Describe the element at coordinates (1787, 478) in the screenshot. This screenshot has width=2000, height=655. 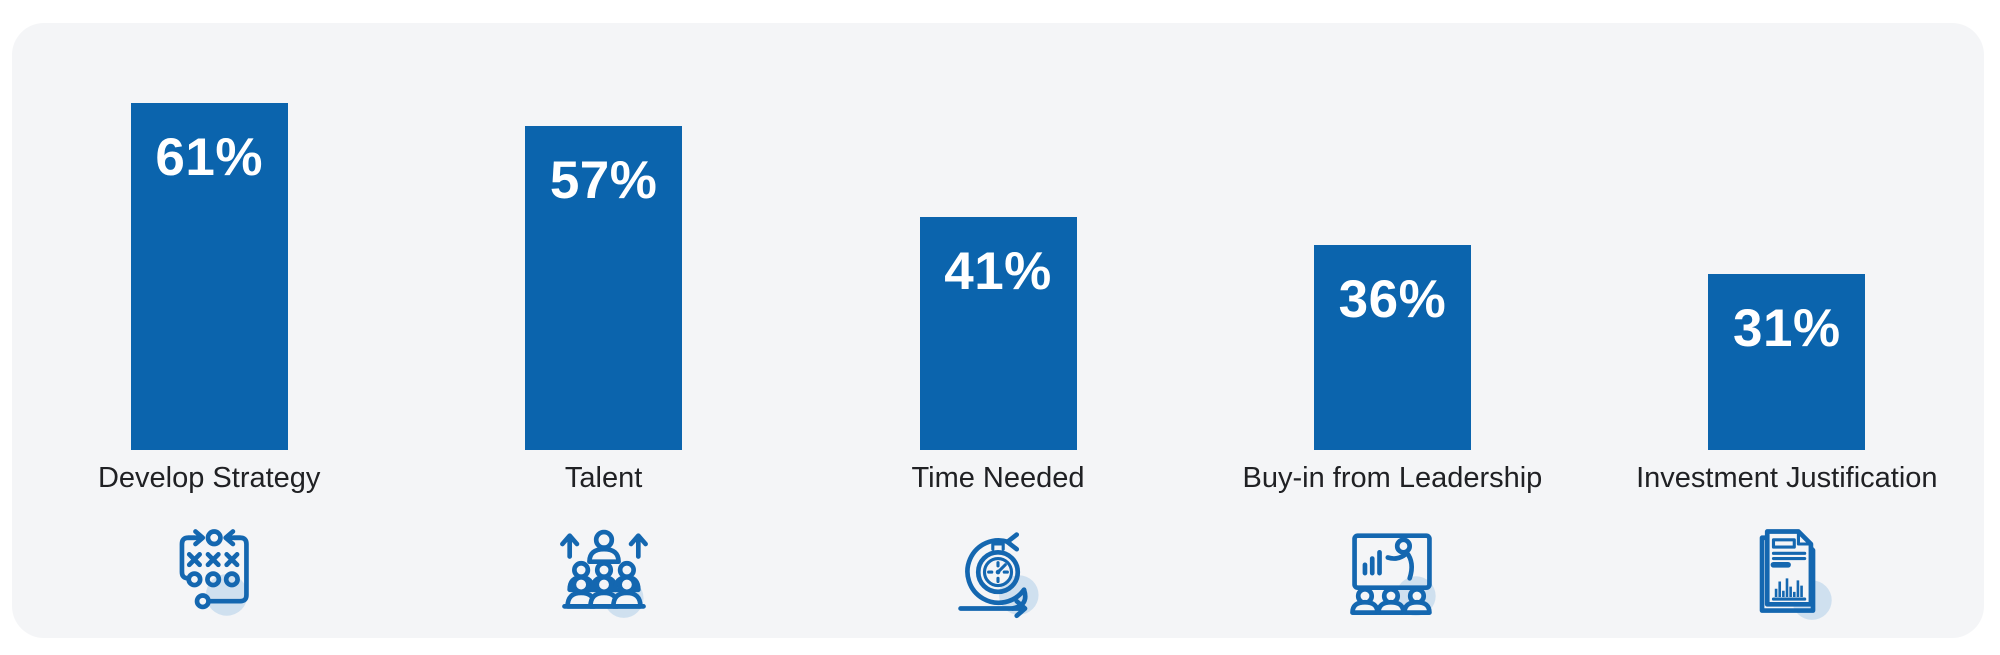
I see `category-label: Investment Justification` at that location.